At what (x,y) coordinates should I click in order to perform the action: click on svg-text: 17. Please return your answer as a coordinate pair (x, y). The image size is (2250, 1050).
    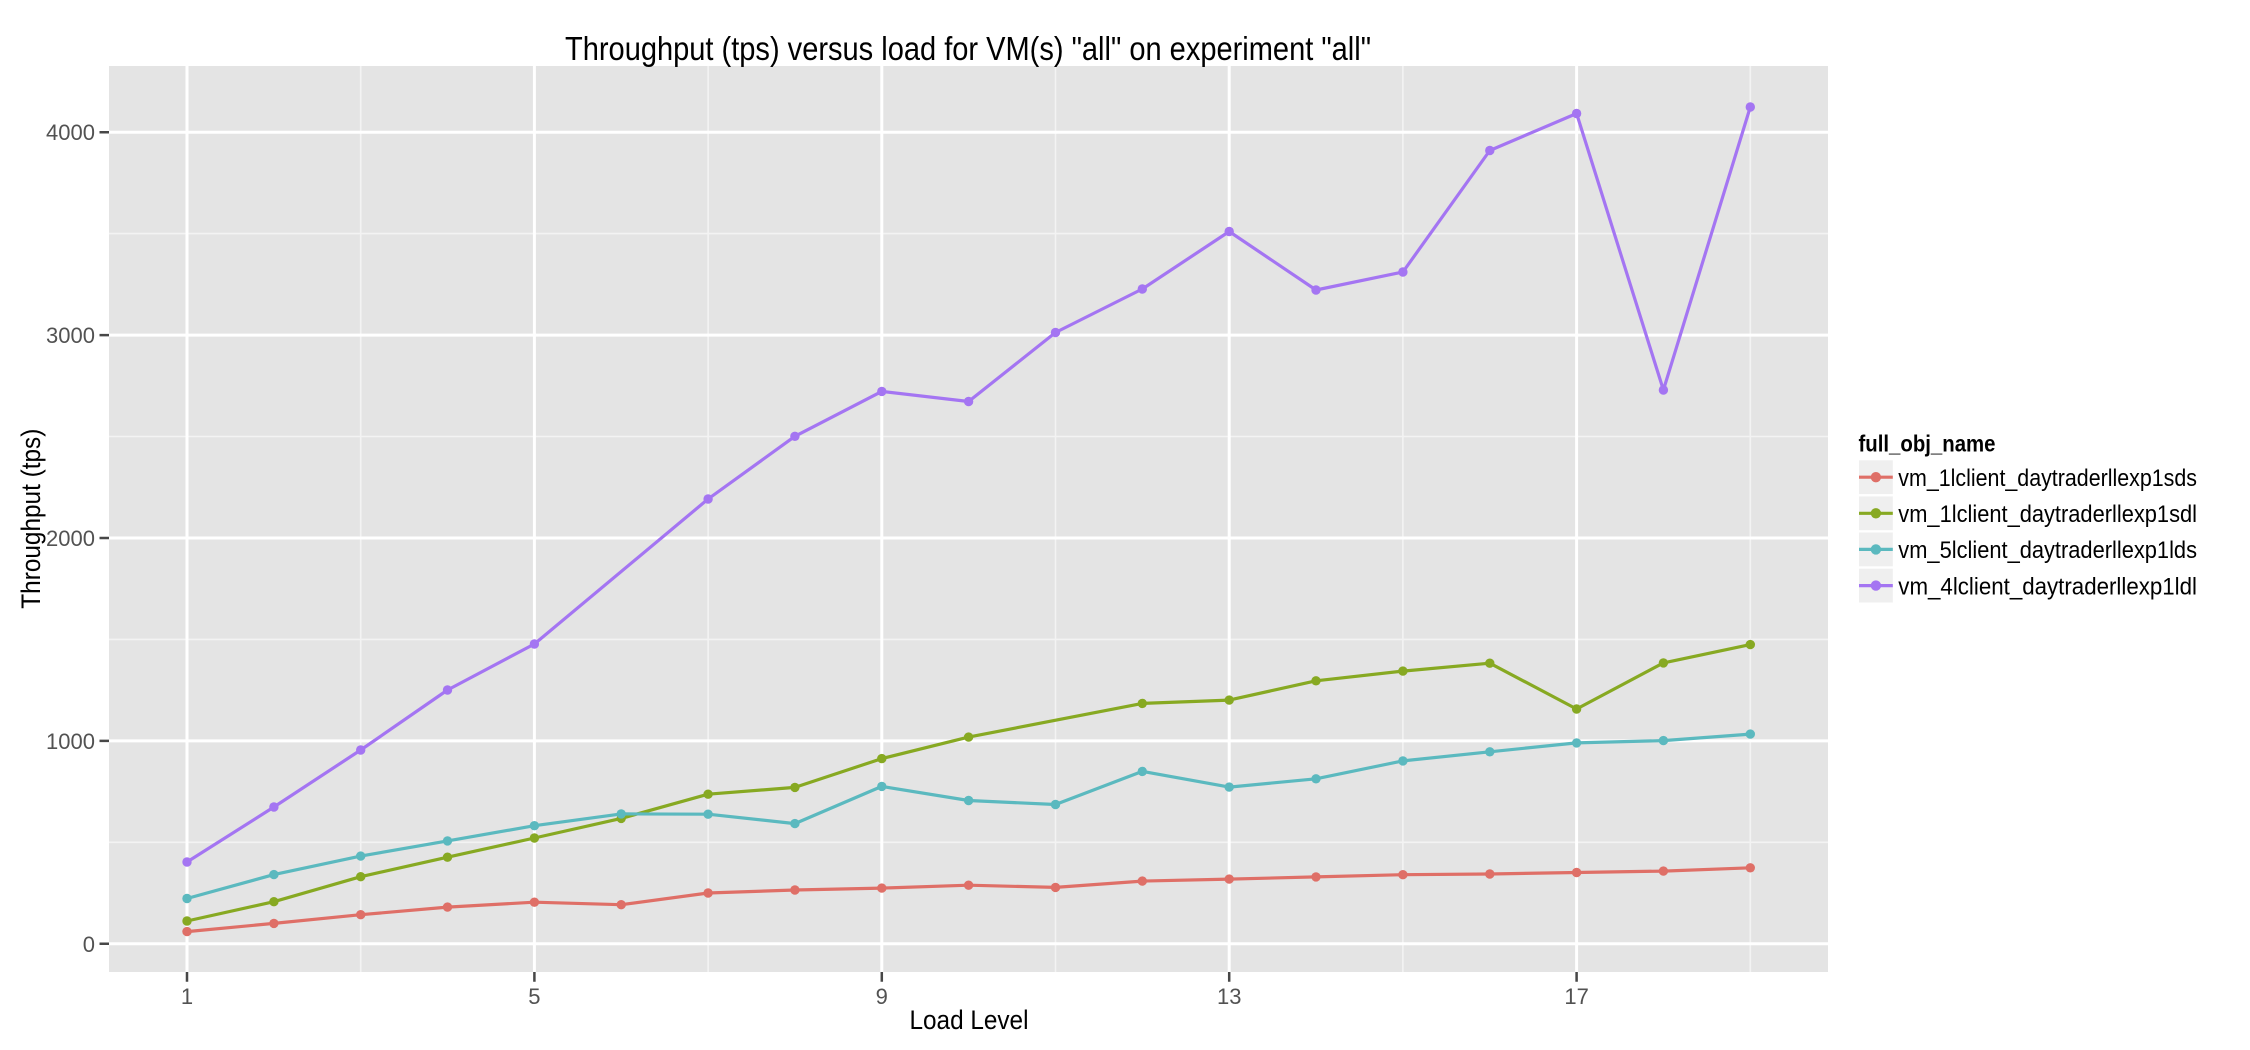
    Looking at the image, I should click on (1576, 996).